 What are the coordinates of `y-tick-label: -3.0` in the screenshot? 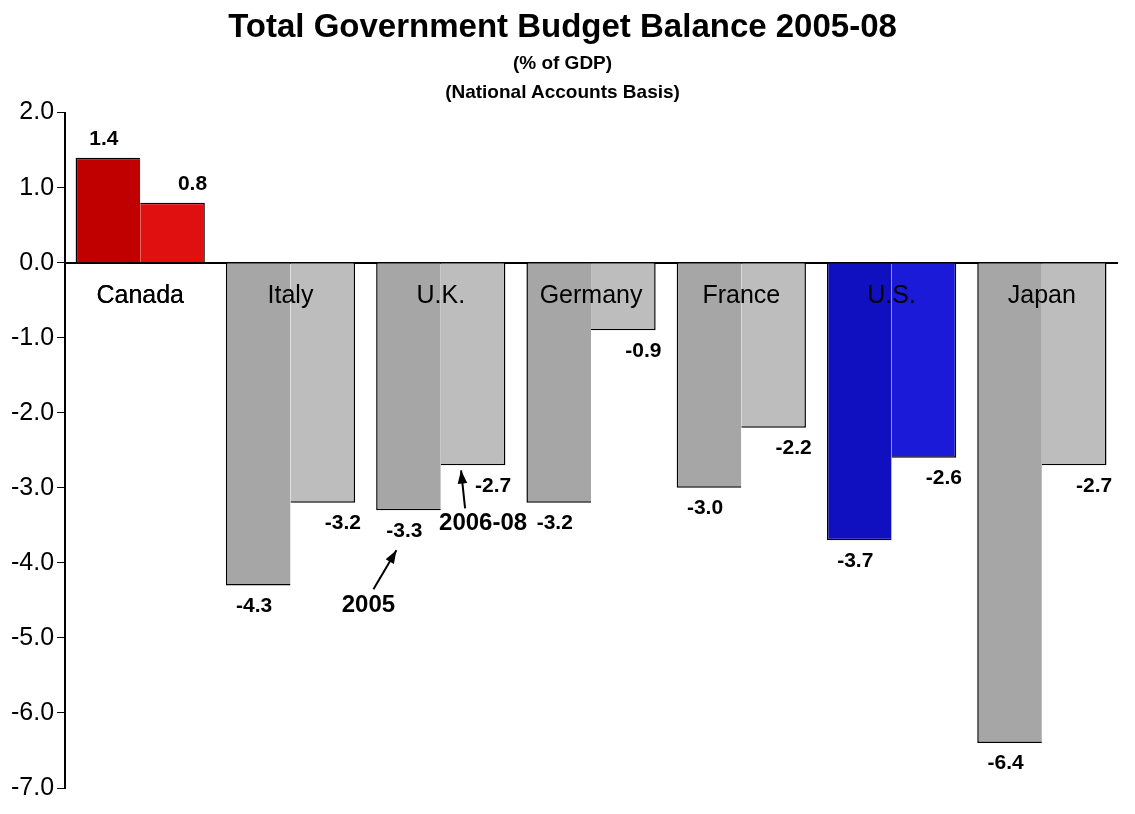 It's located at (32, 485).